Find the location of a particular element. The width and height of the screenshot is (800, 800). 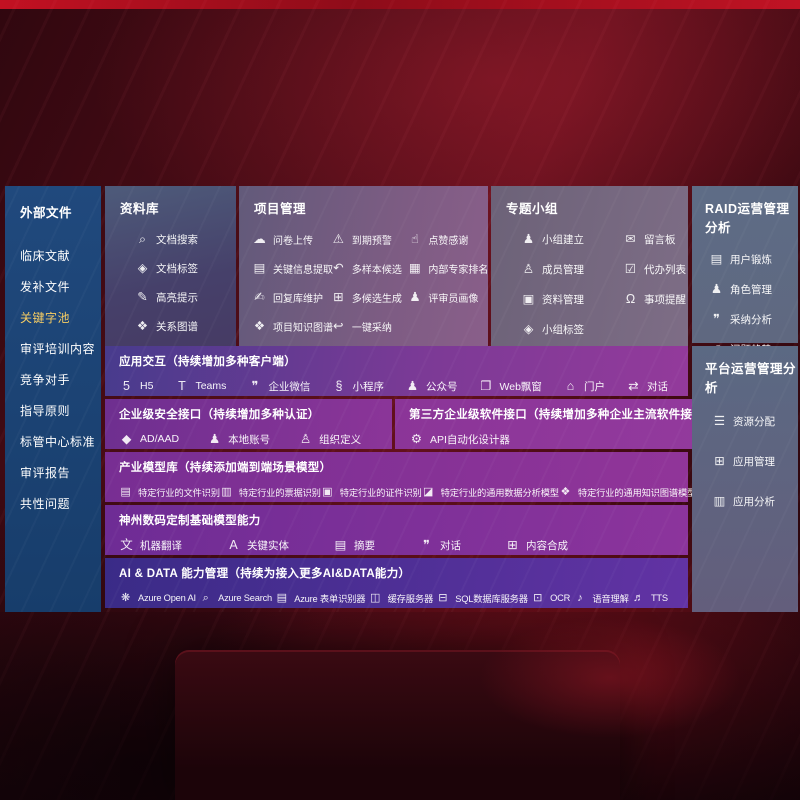

feature-item: § 小程序 is located at coordinates (357, 386).